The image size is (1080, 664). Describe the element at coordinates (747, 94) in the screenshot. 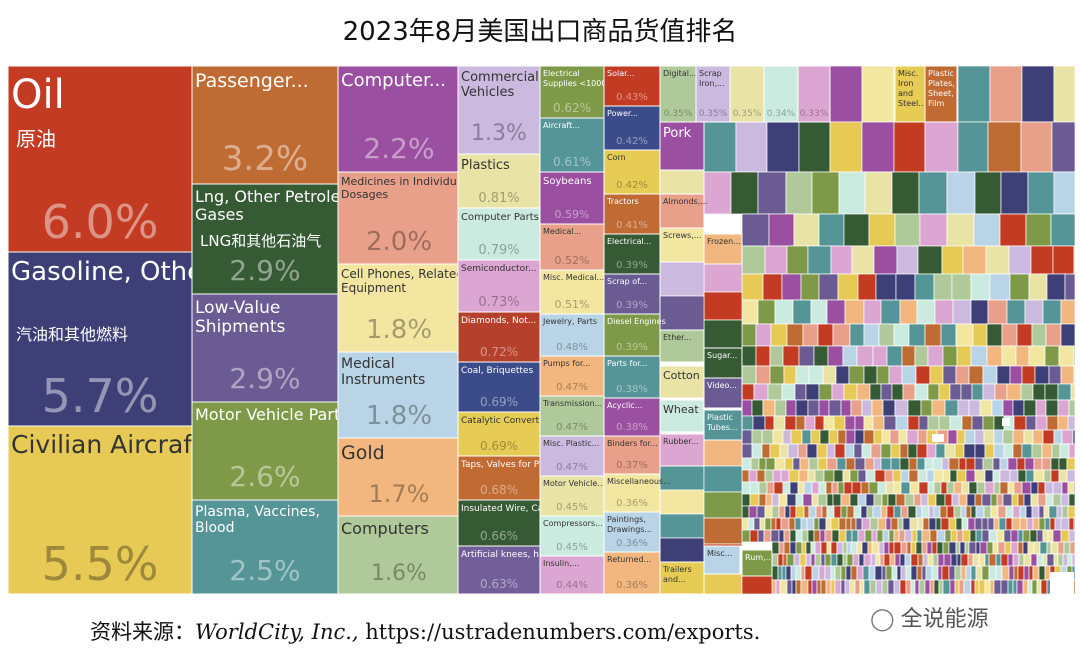

I see `tile-tile-51: 0.35%` at that location.